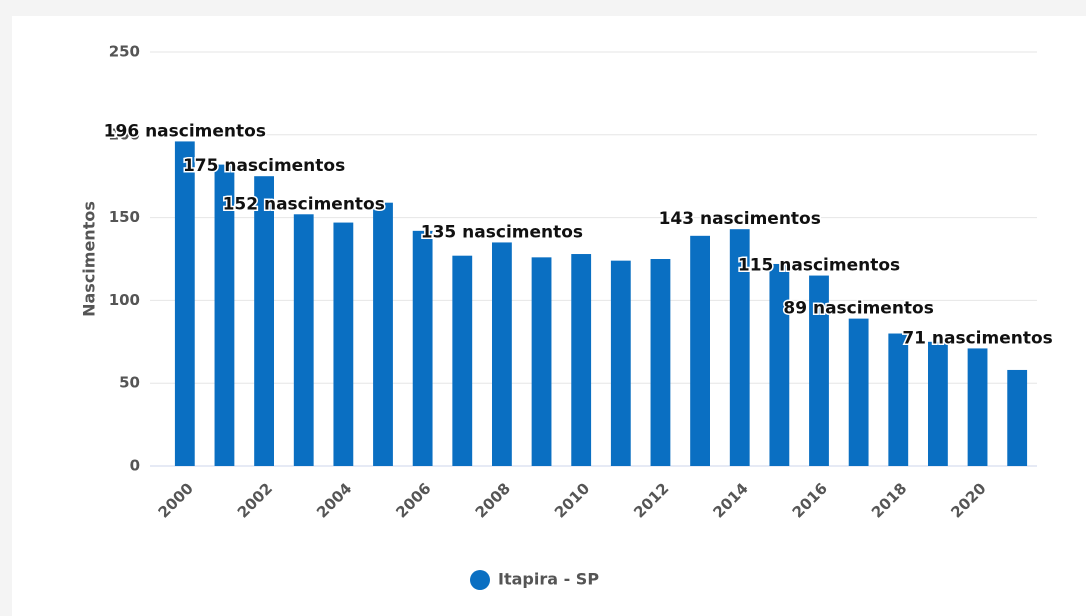  I want to click on data-label: 89 nascimentos, so click(858, 309).